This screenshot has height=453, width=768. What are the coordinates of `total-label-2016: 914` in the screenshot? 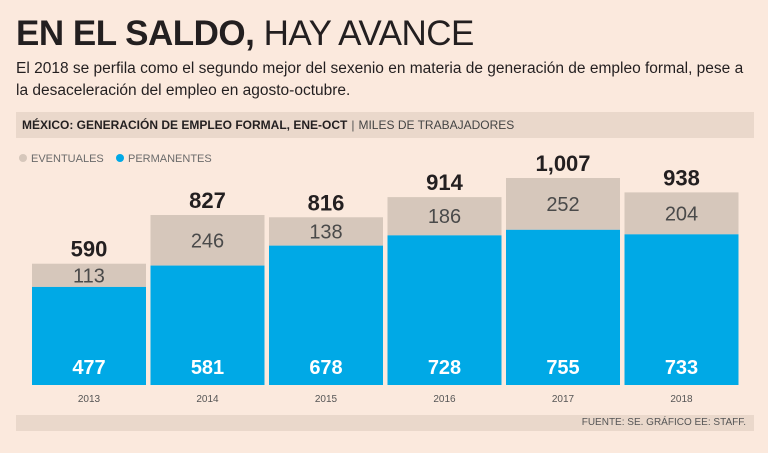 It's located at (444, 182).